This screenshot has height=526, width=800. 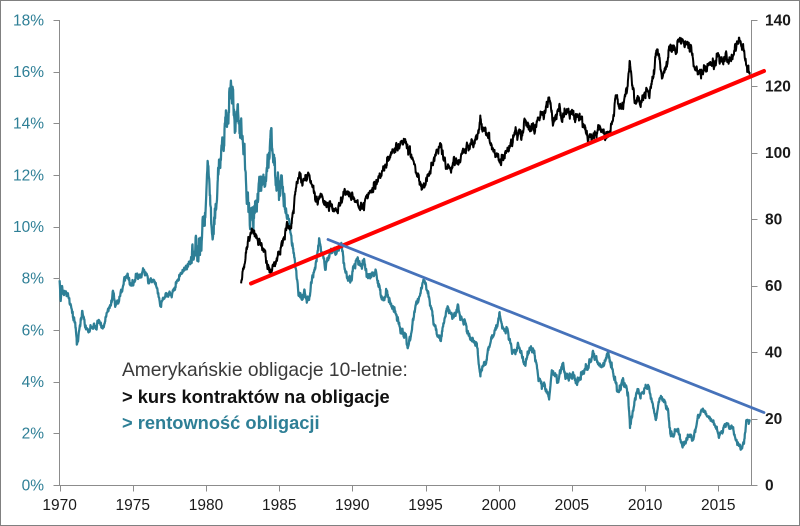 I want to click on svg-text: 1990, so click(x=352, y=505).